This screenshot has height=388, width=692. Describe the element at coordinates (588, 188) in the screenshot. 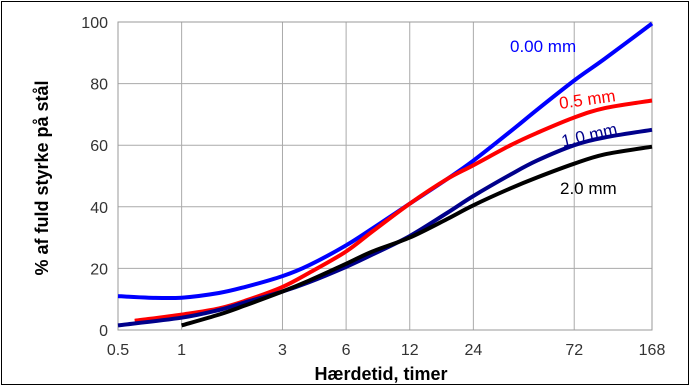

I see `series-label-3: 2.0 mm` at that location.